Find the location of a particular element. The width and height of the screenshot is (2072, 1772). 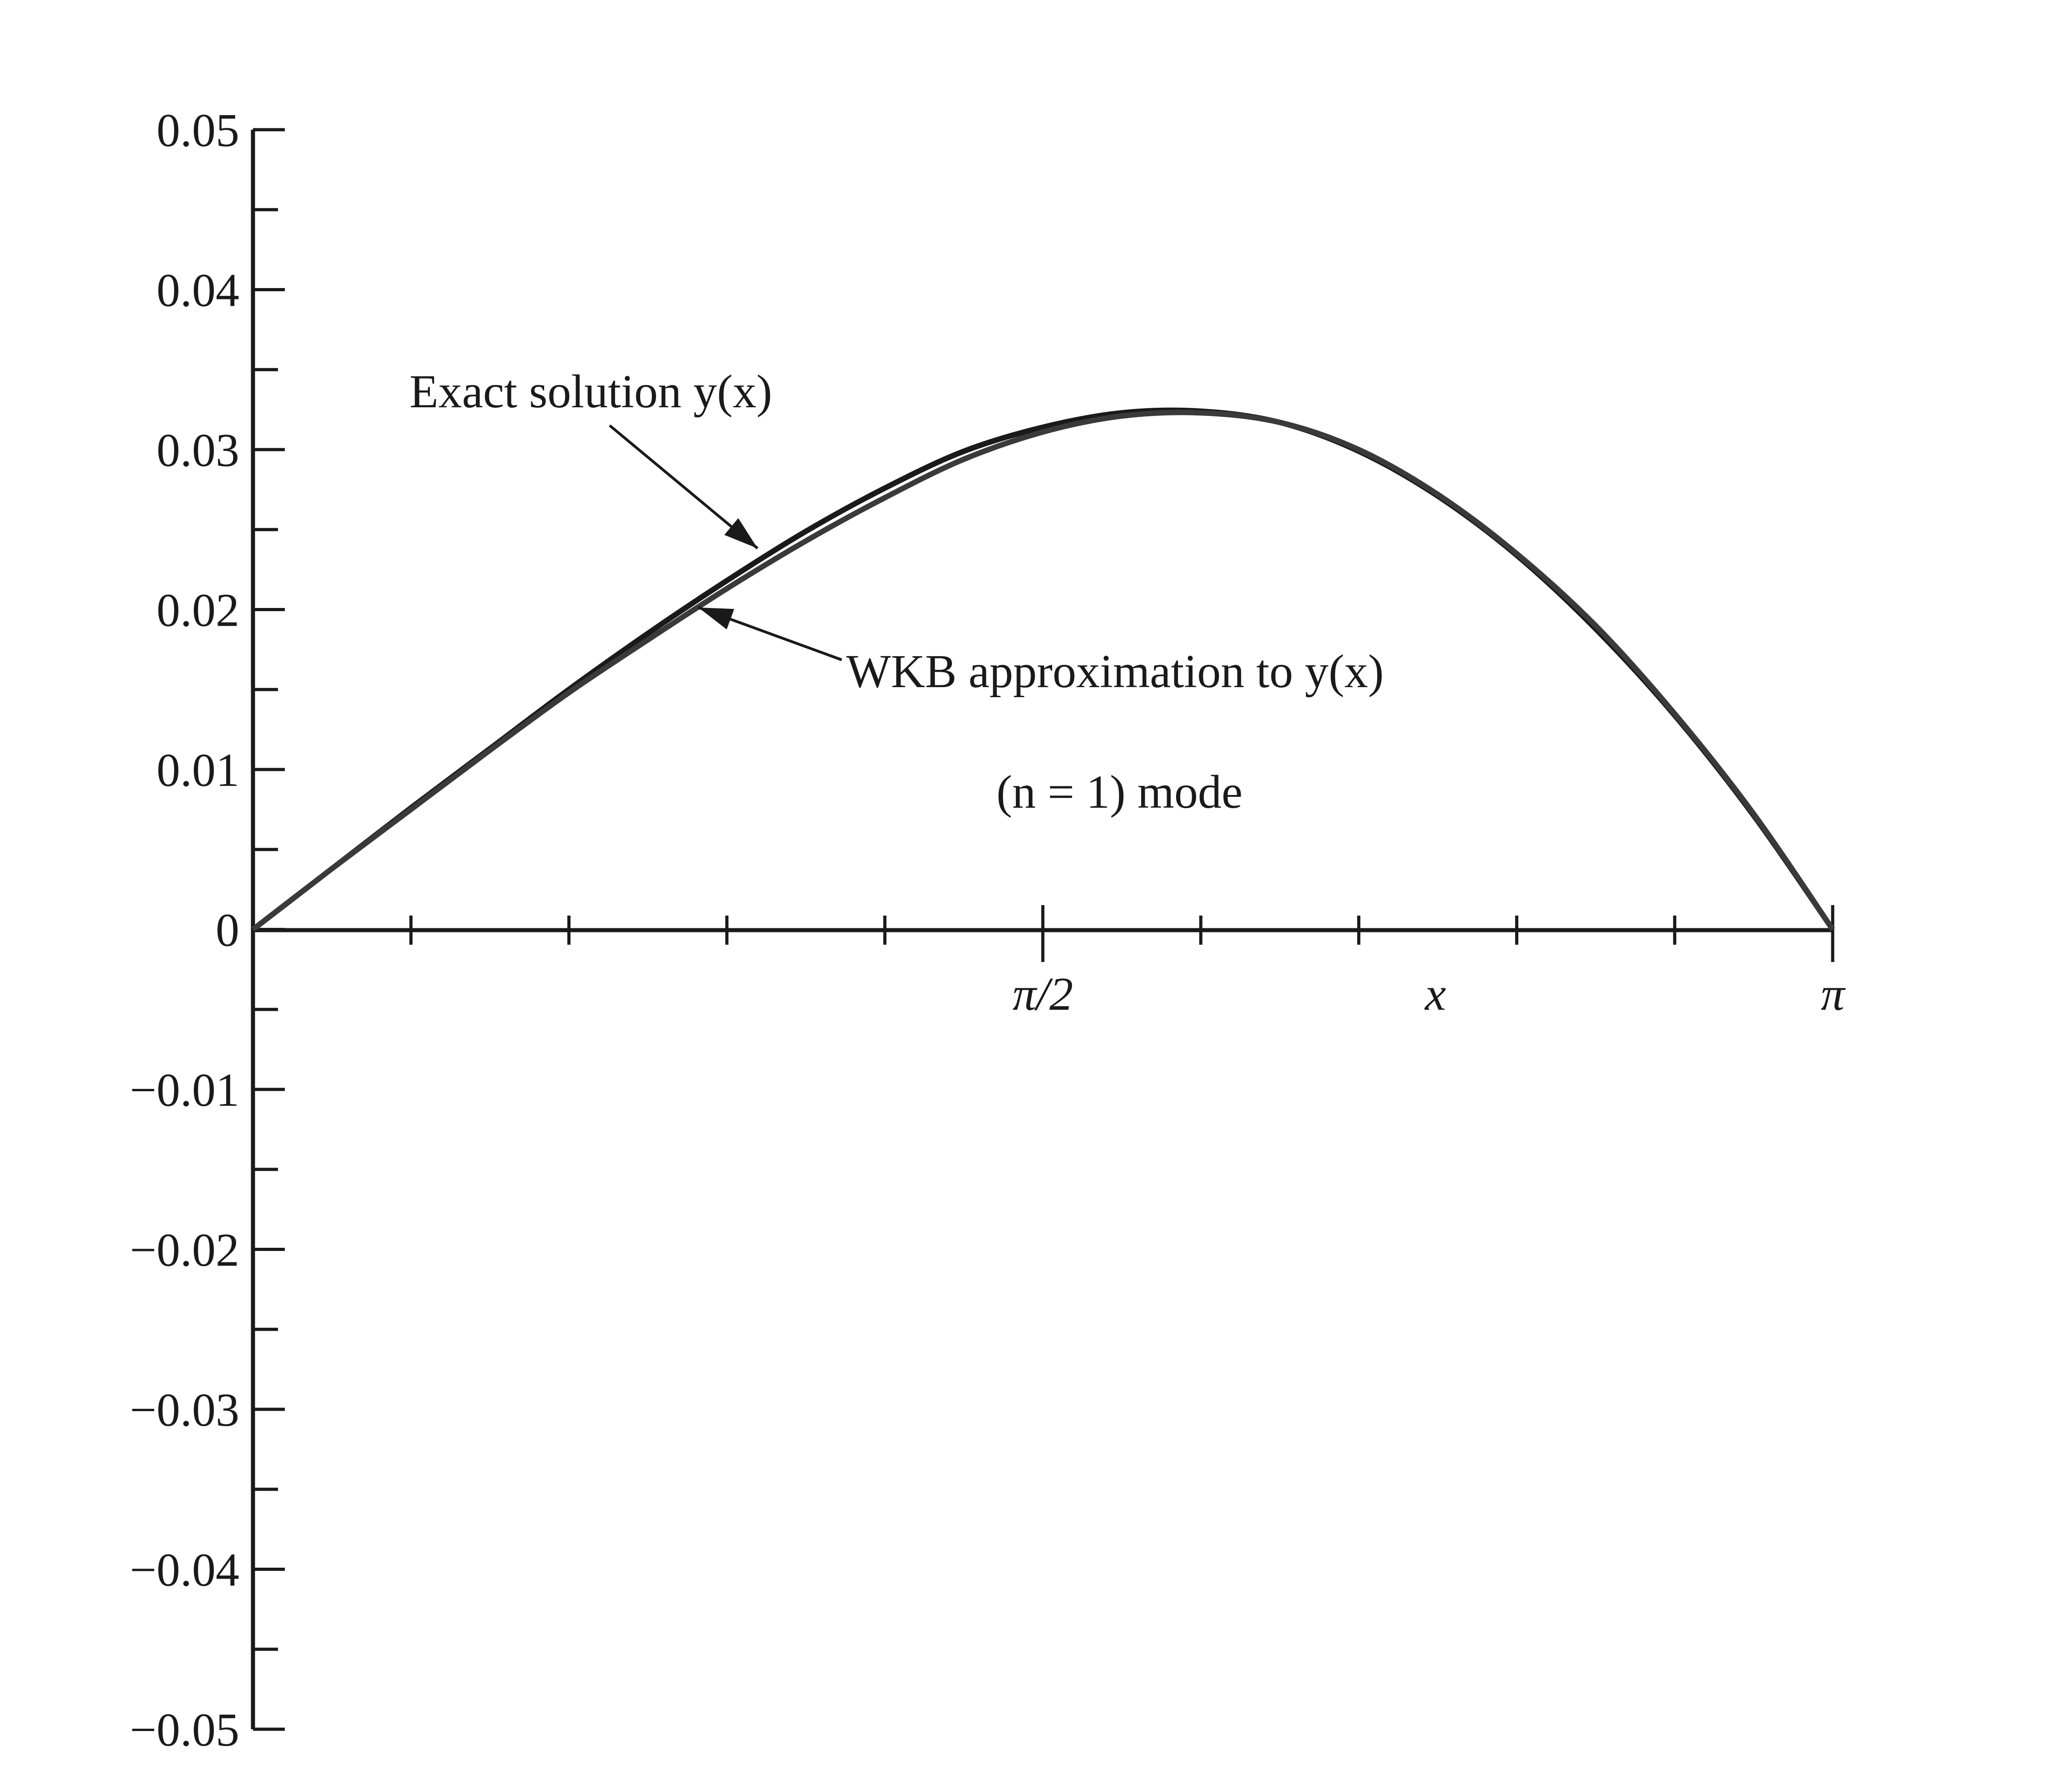

y-tick-label: 0.04 is located at coordinates (198, 290).